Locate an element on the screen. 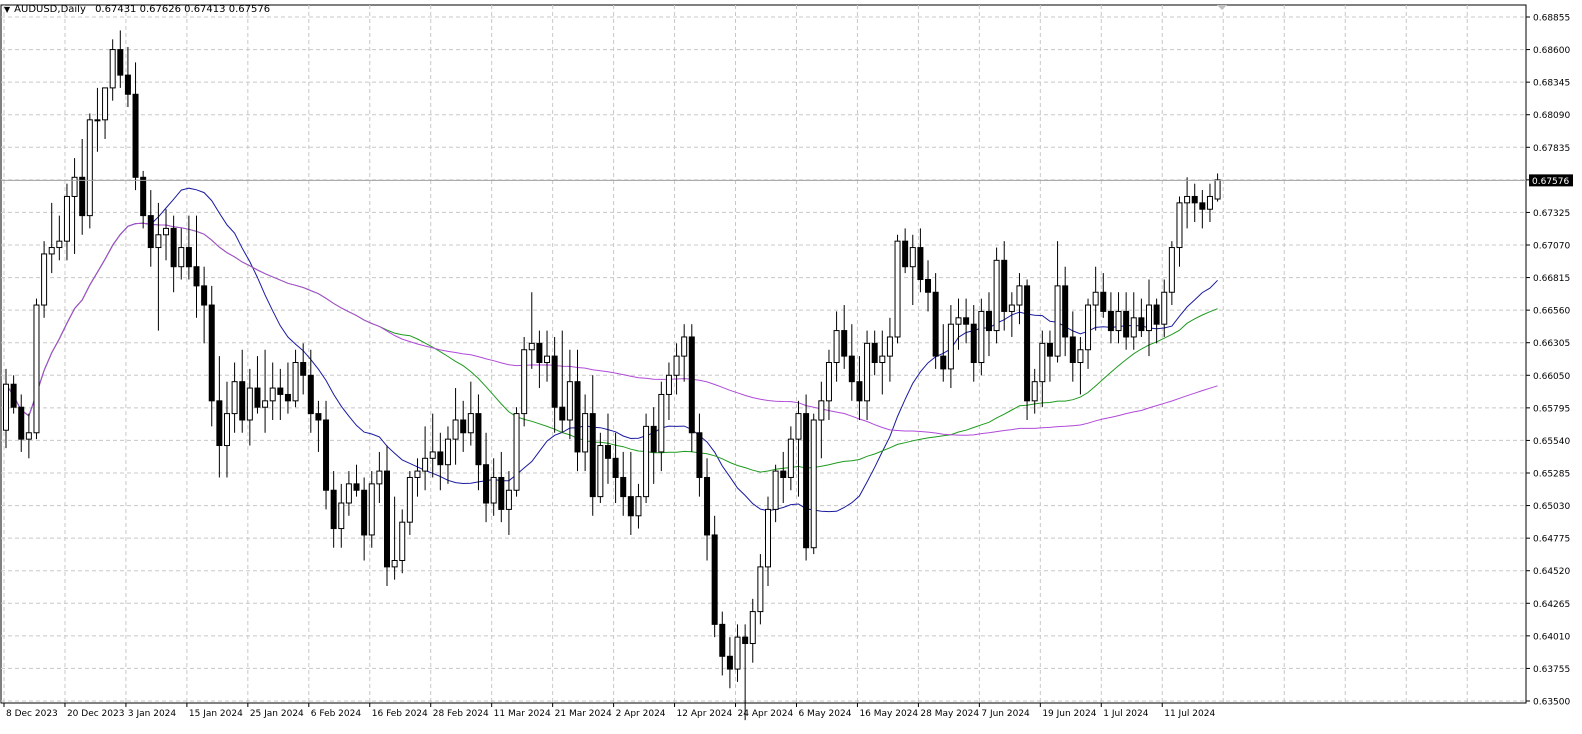 The image size is (1582, 734). y-tick-label: 0.65795 is located at coordinates (1551, 409).